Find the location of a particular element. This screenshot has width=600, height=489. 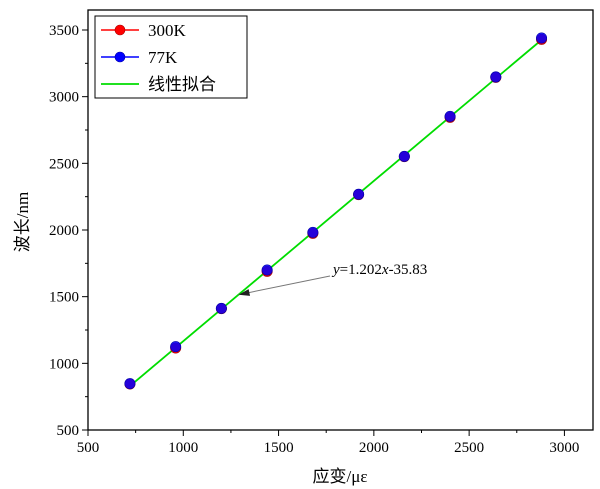

legend: 300K 77K 线性拟合 is located at coordinates (171, 57).